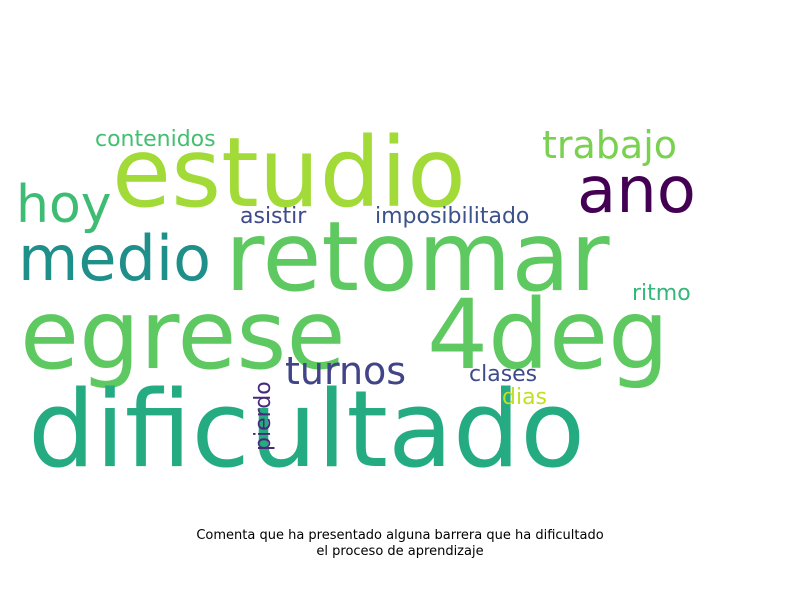 Image resolution: width=800 pixels, height=600 pixels. I want to click on word-clases: clases, so click(503, 374).